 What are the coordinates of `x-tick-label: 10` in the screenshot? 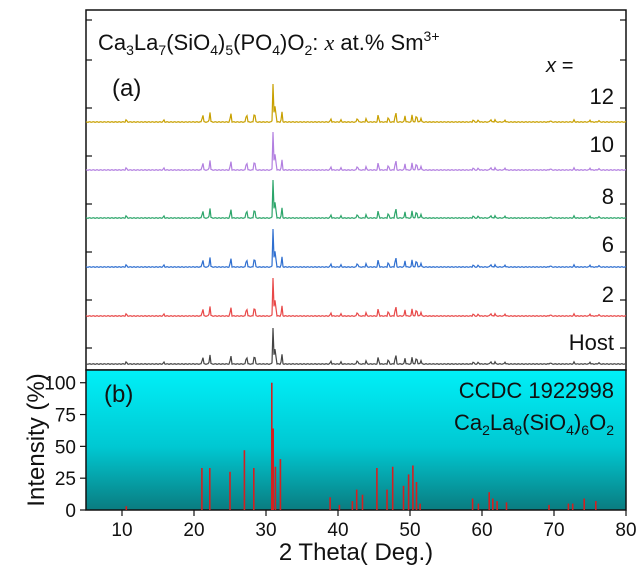 It's located at (121, 530).